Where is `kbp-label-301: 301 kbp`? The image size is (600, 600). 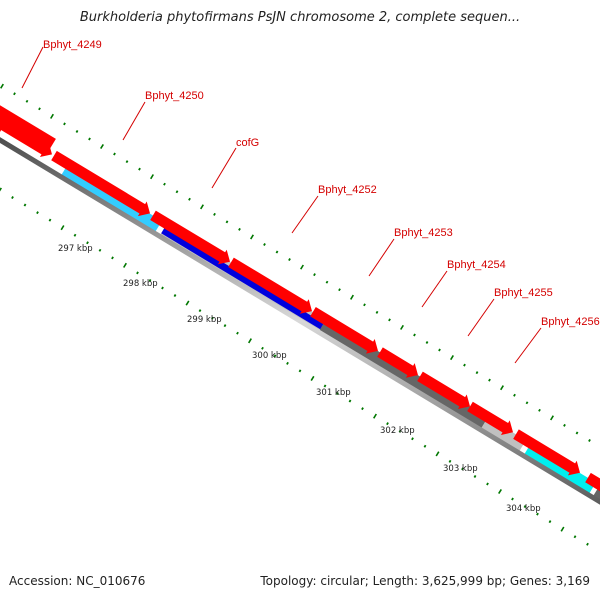 kbp-label-301: 301 kbp is located at coordinates (333, 393).